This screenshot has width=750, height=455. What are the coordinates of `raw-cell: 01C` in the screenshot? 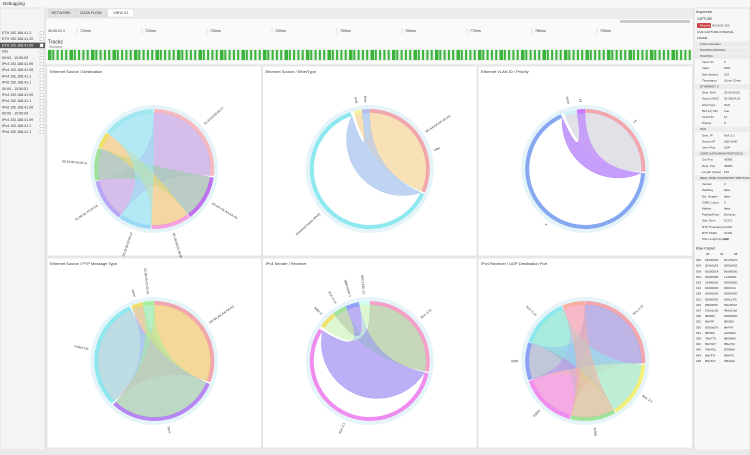 It's located at (699, 299).